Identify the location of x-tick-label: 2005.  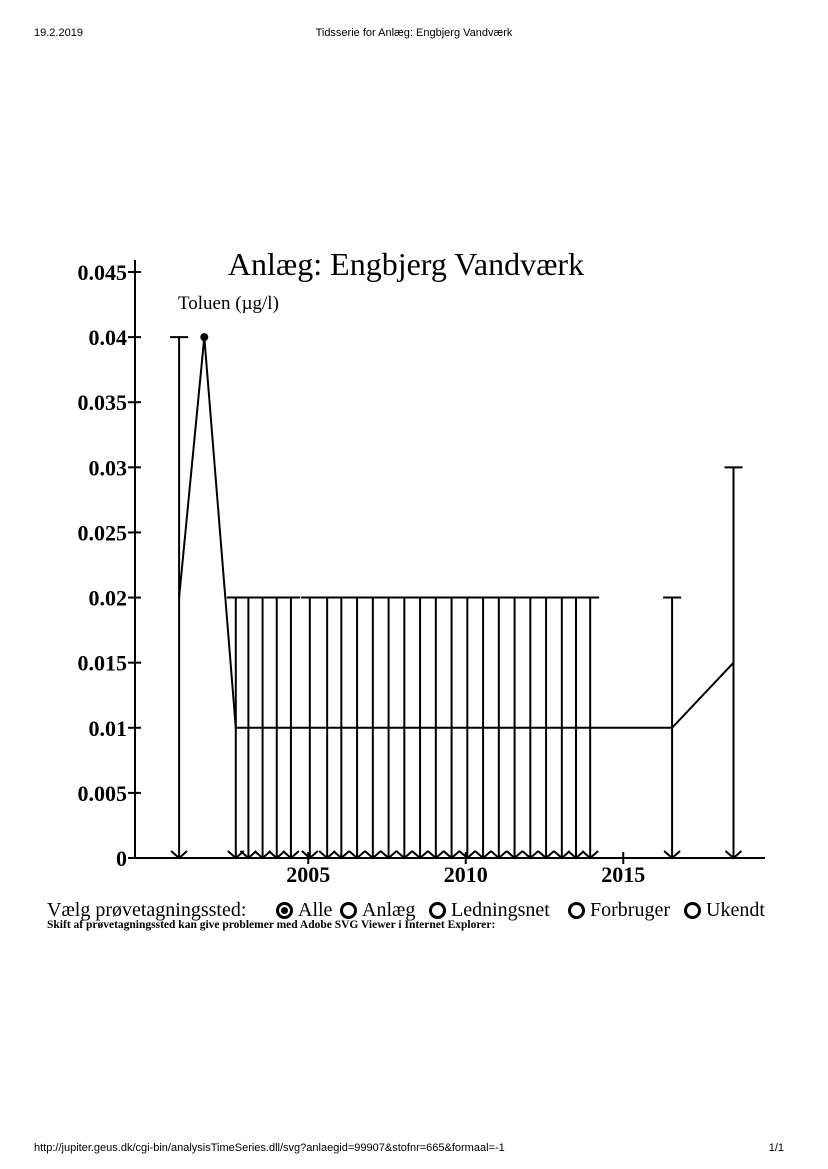
(308, 874).